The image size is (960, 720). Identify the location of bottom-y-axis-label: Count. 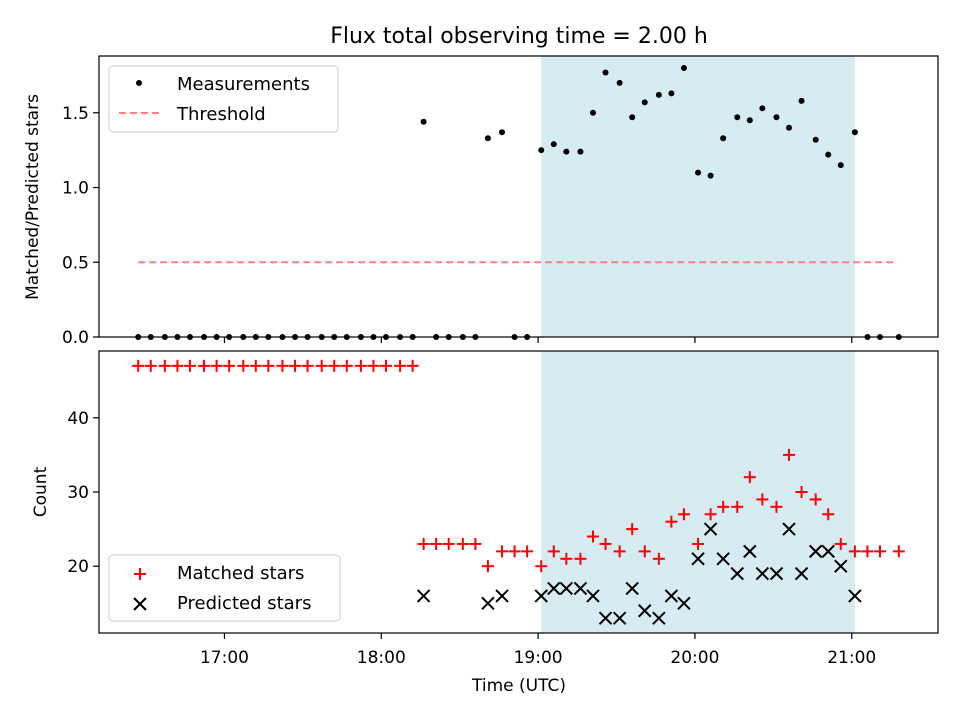
(41, 491).